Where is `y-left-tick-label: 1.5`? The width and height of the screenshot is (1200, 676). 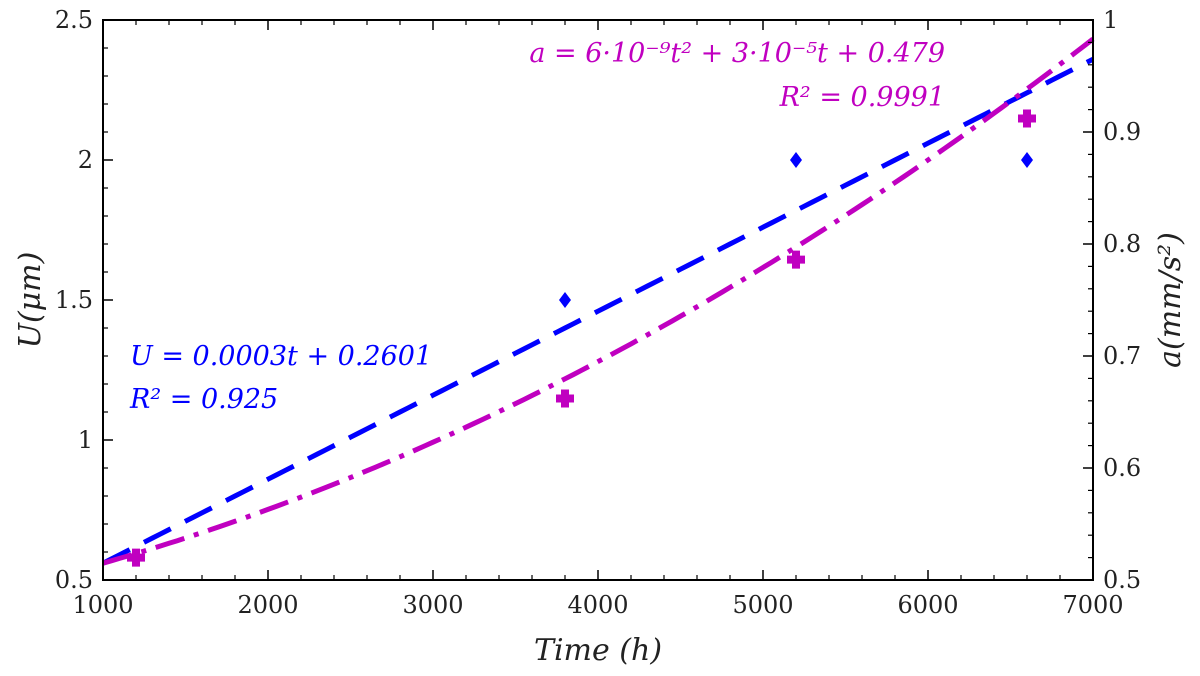
y-left-tick-label: 1.5 is located at coordinates (74, 300).